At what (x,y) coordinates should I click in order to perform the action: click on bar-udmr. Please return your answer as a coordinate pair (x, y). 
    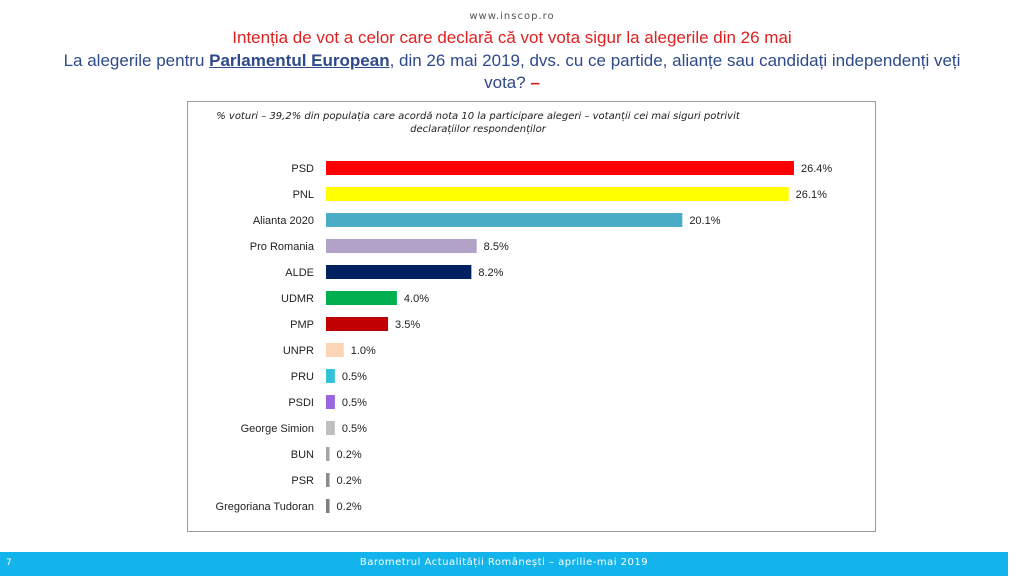
    Looking at the image, I should click on (361, 298).